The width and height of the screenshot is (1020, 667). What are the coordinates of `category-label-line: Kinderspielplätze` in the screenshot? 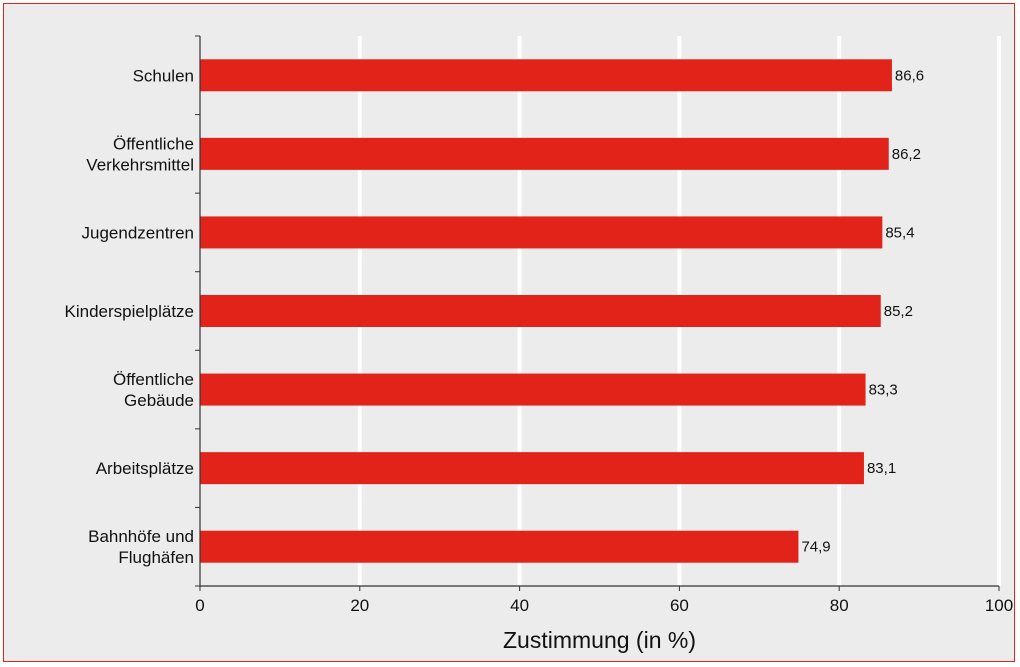 It's located at (129, 311).